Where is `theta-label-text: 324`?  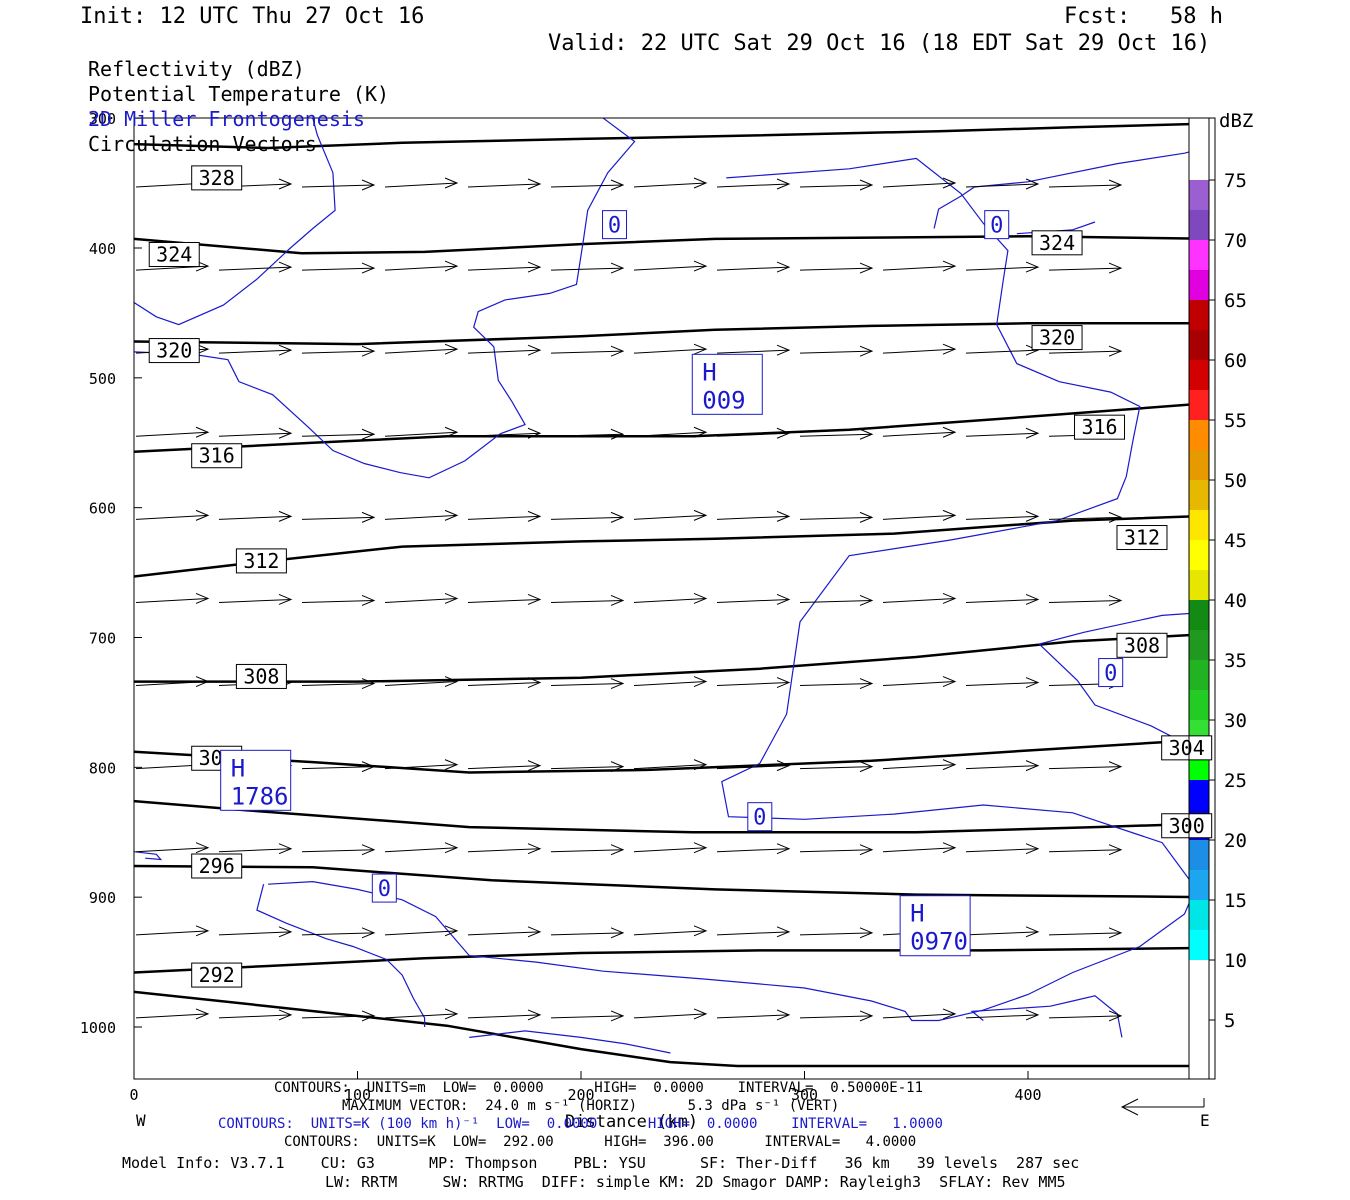 theta-label-text: 324 is located at coordinates (1057, 243).